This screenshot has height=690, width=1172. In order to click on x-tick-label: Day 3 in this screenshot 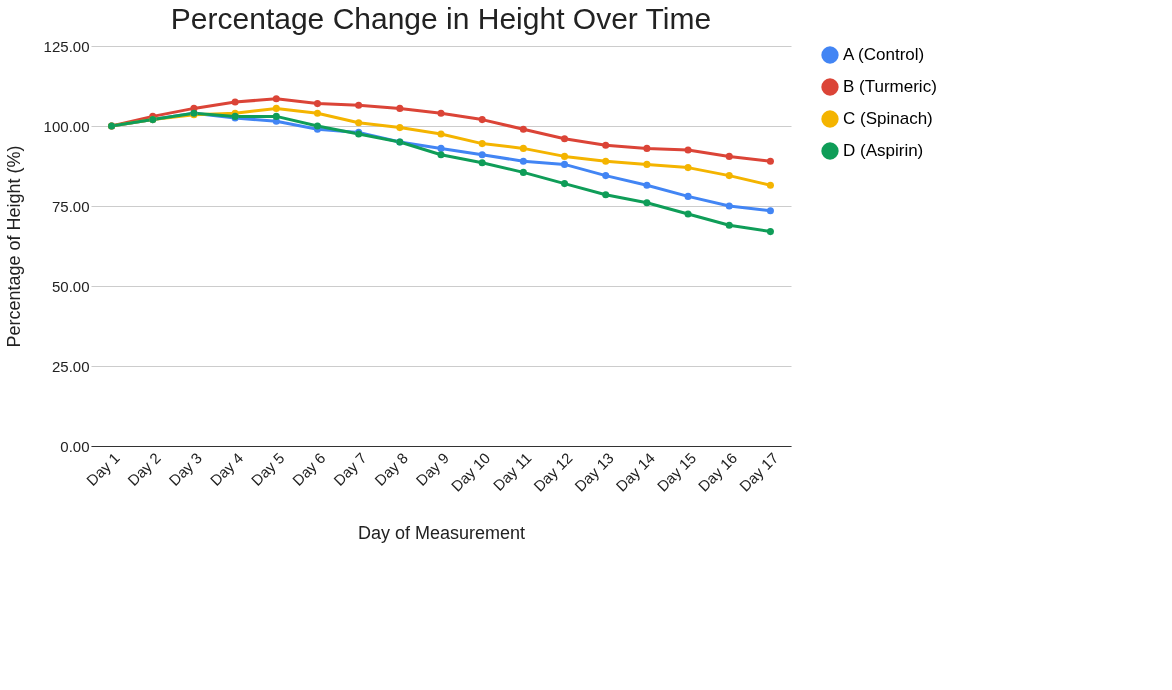, I will do `click(185, 469)`.